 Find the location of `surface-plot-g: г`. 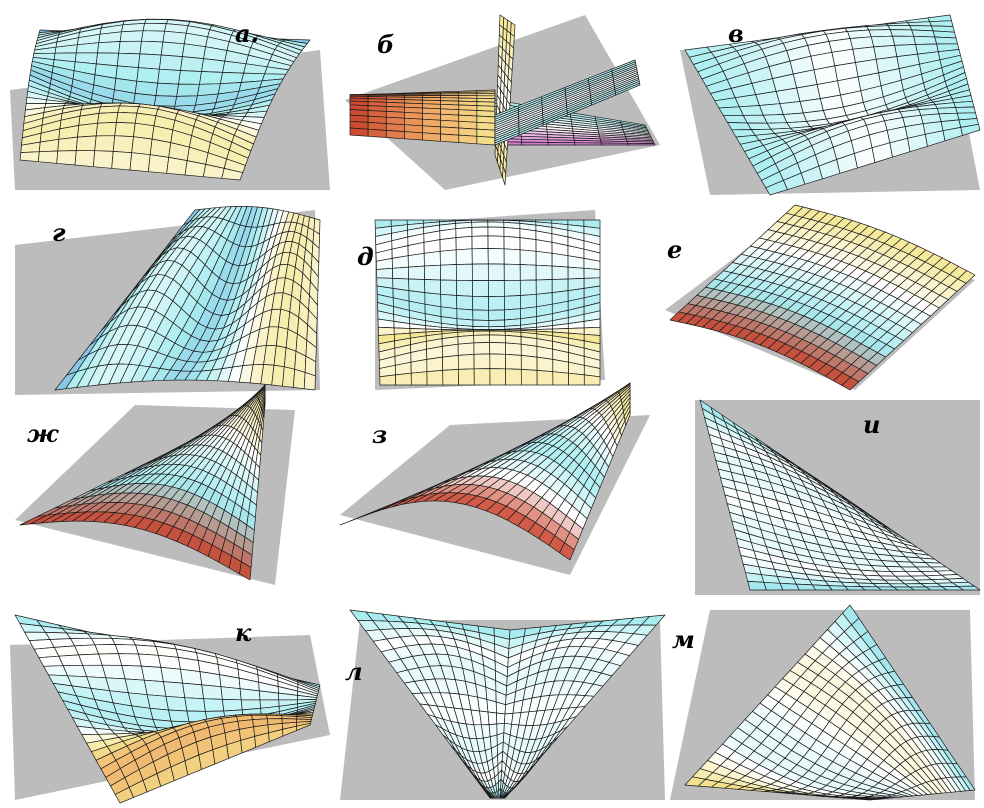

surface-plot-g: г is located at coordinates (172, 300).